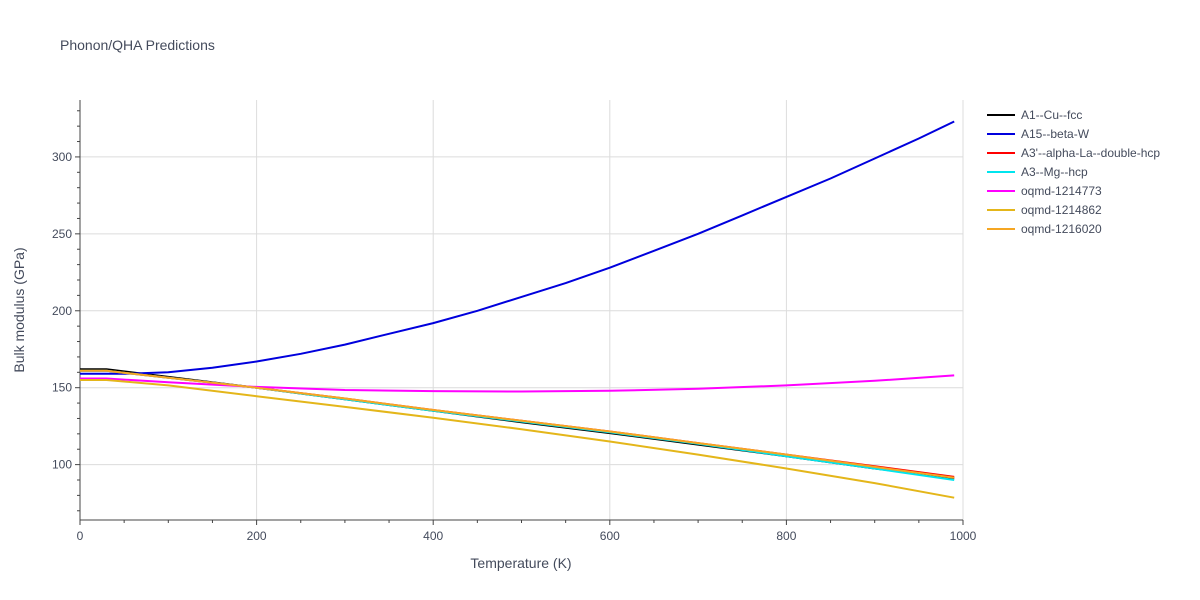 This screenshot has width=1200, height=600. Describe the element at coordinates (62, 311) in the screenshot. I see `y-tick-label: 200` at that location.